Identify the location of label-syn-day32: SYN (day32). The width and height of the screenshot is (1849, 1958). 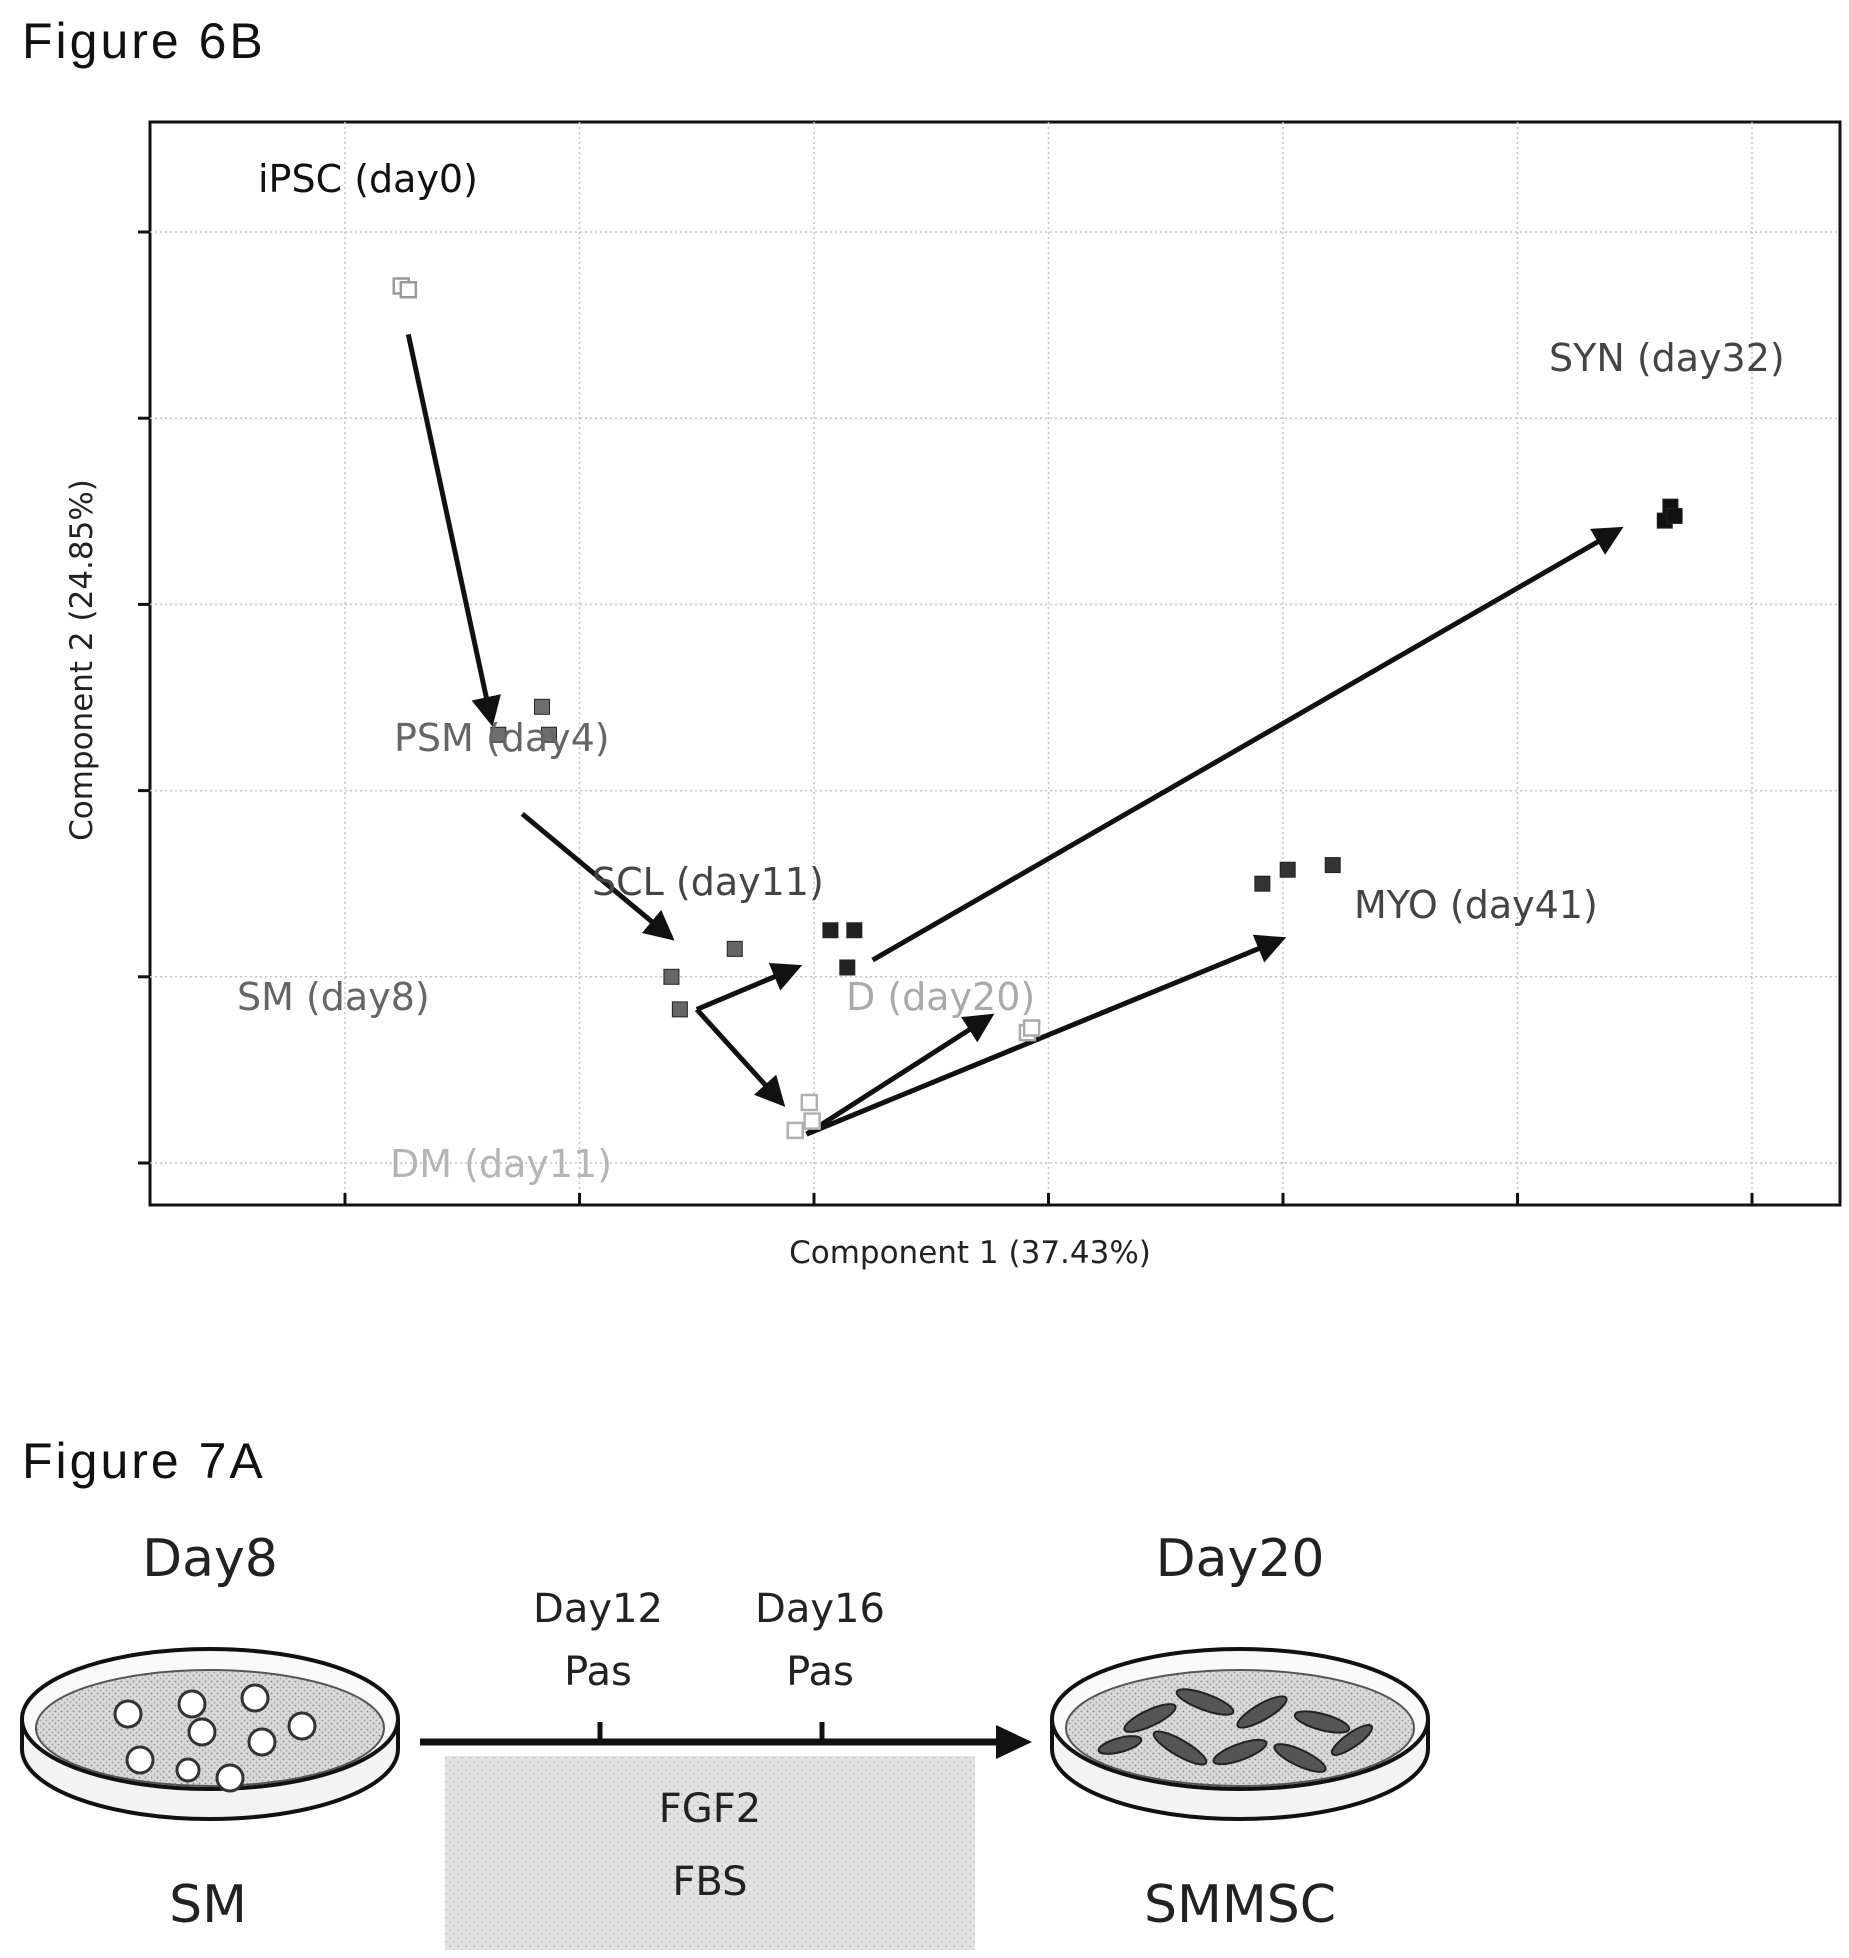
(1667, 358).